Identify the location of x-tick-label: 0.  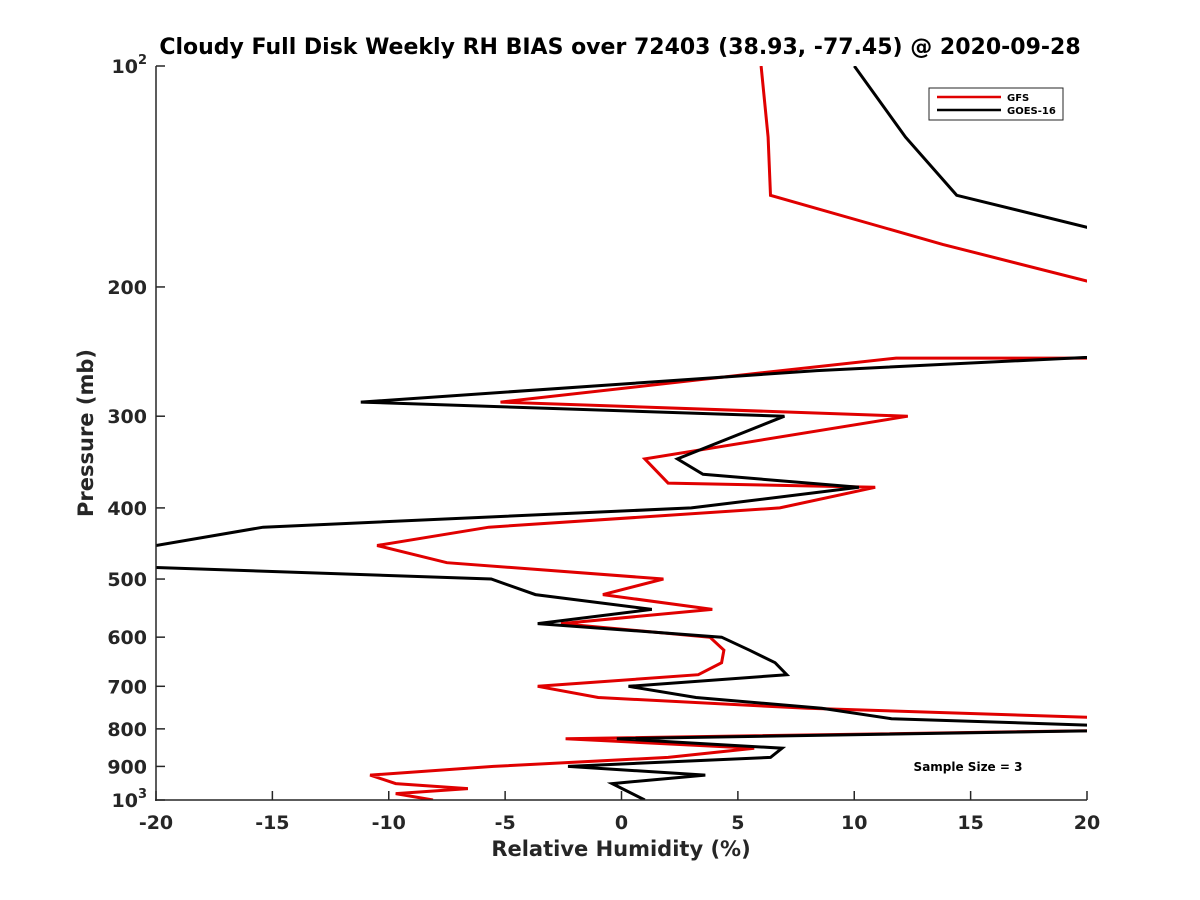
(621, 823).